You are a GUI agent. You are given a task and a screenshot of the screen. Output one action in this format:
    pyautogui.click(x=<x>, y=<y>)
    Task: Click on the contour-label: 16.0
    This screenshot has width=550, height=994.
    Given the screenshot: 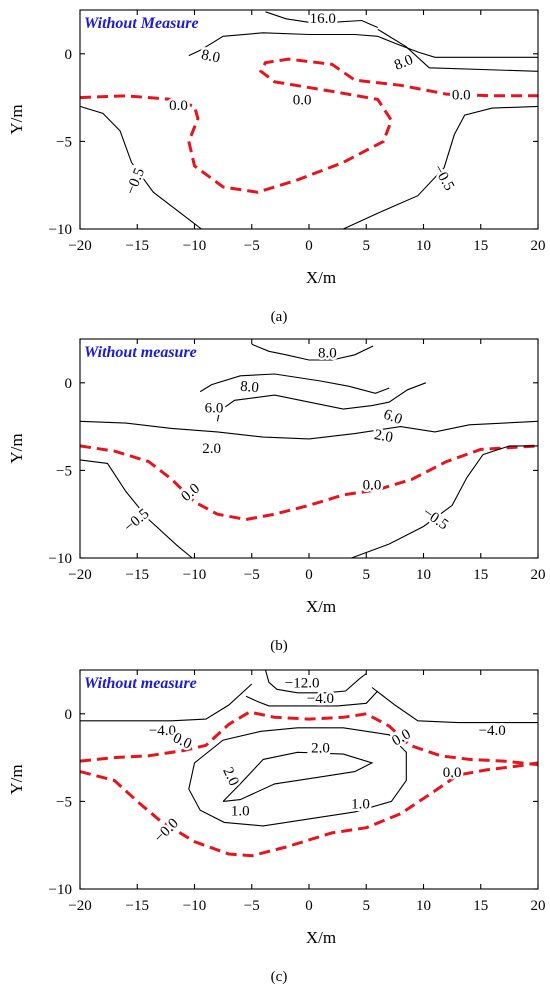 What is the action you would take?
    pyautogui.click(x=323, y=19)
    